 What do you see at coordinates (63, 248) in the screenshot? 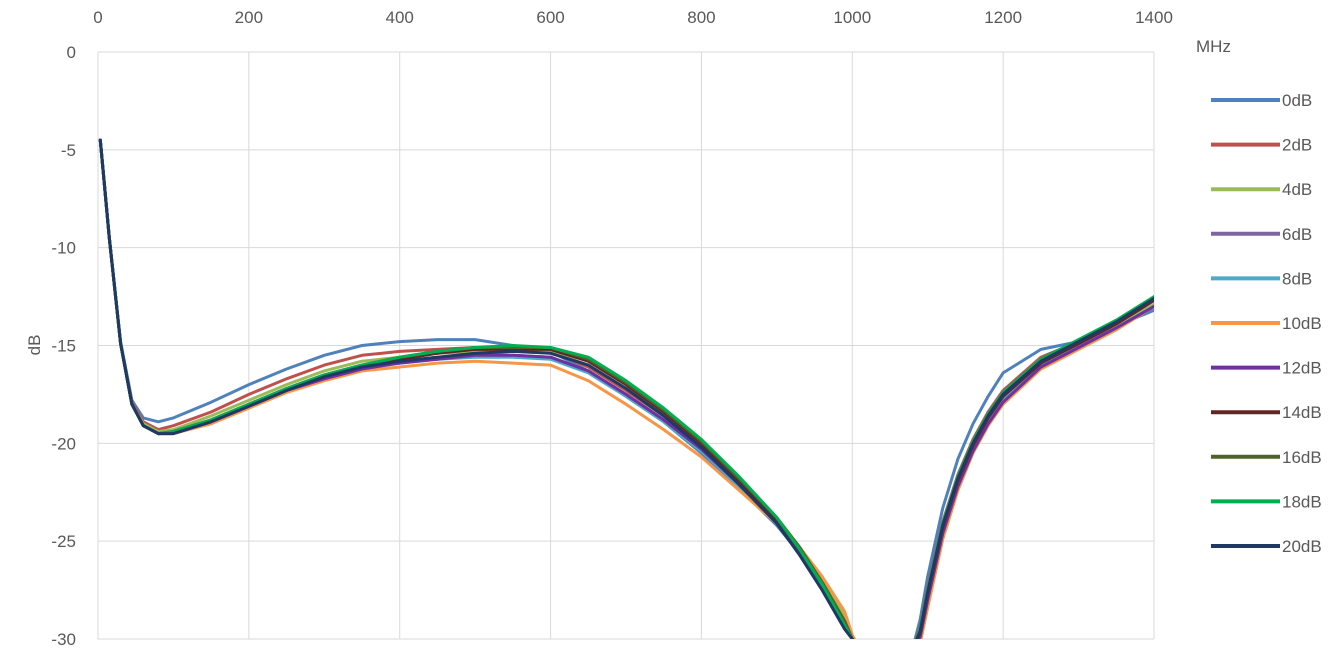
I see `y-tick-label: -10` at bounding box center [63, 248].